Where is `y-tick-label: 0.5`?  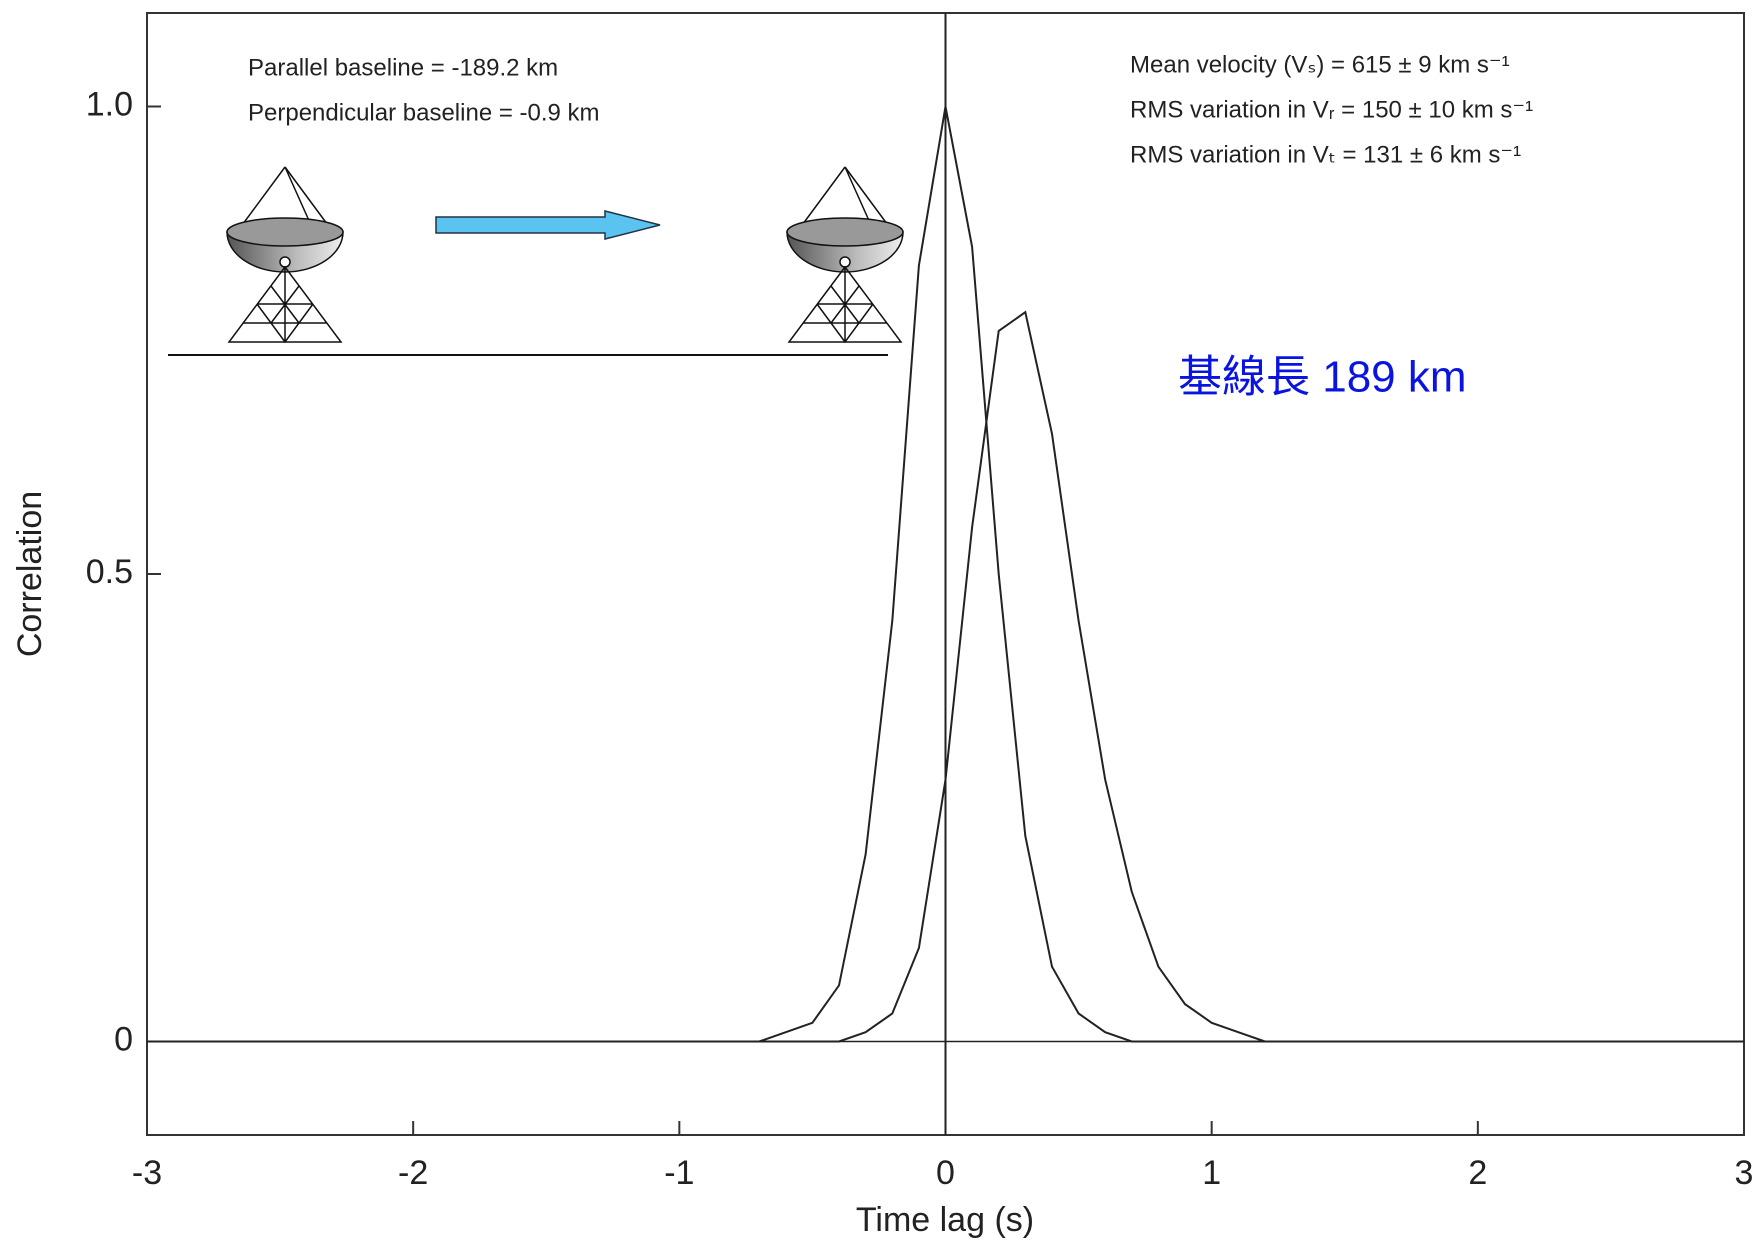
y-tick-label: 0.5 is located at coordinates (109, 572).